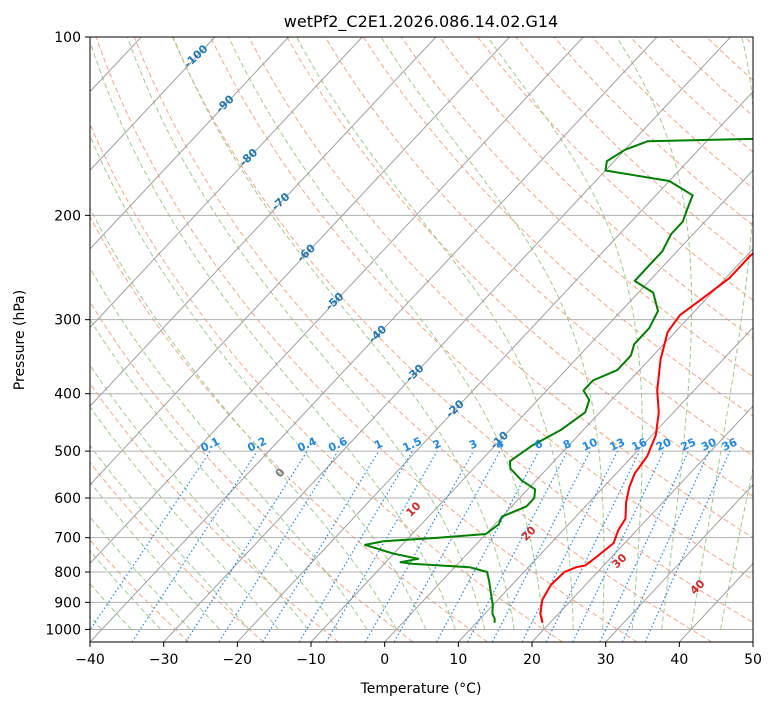 The height and width of the screenshot is (708, 775). What do you see at coordinates (640, 444) in the screenshot?
I see `mixing-ratio-label: 16` at bounding box center [640, 444].